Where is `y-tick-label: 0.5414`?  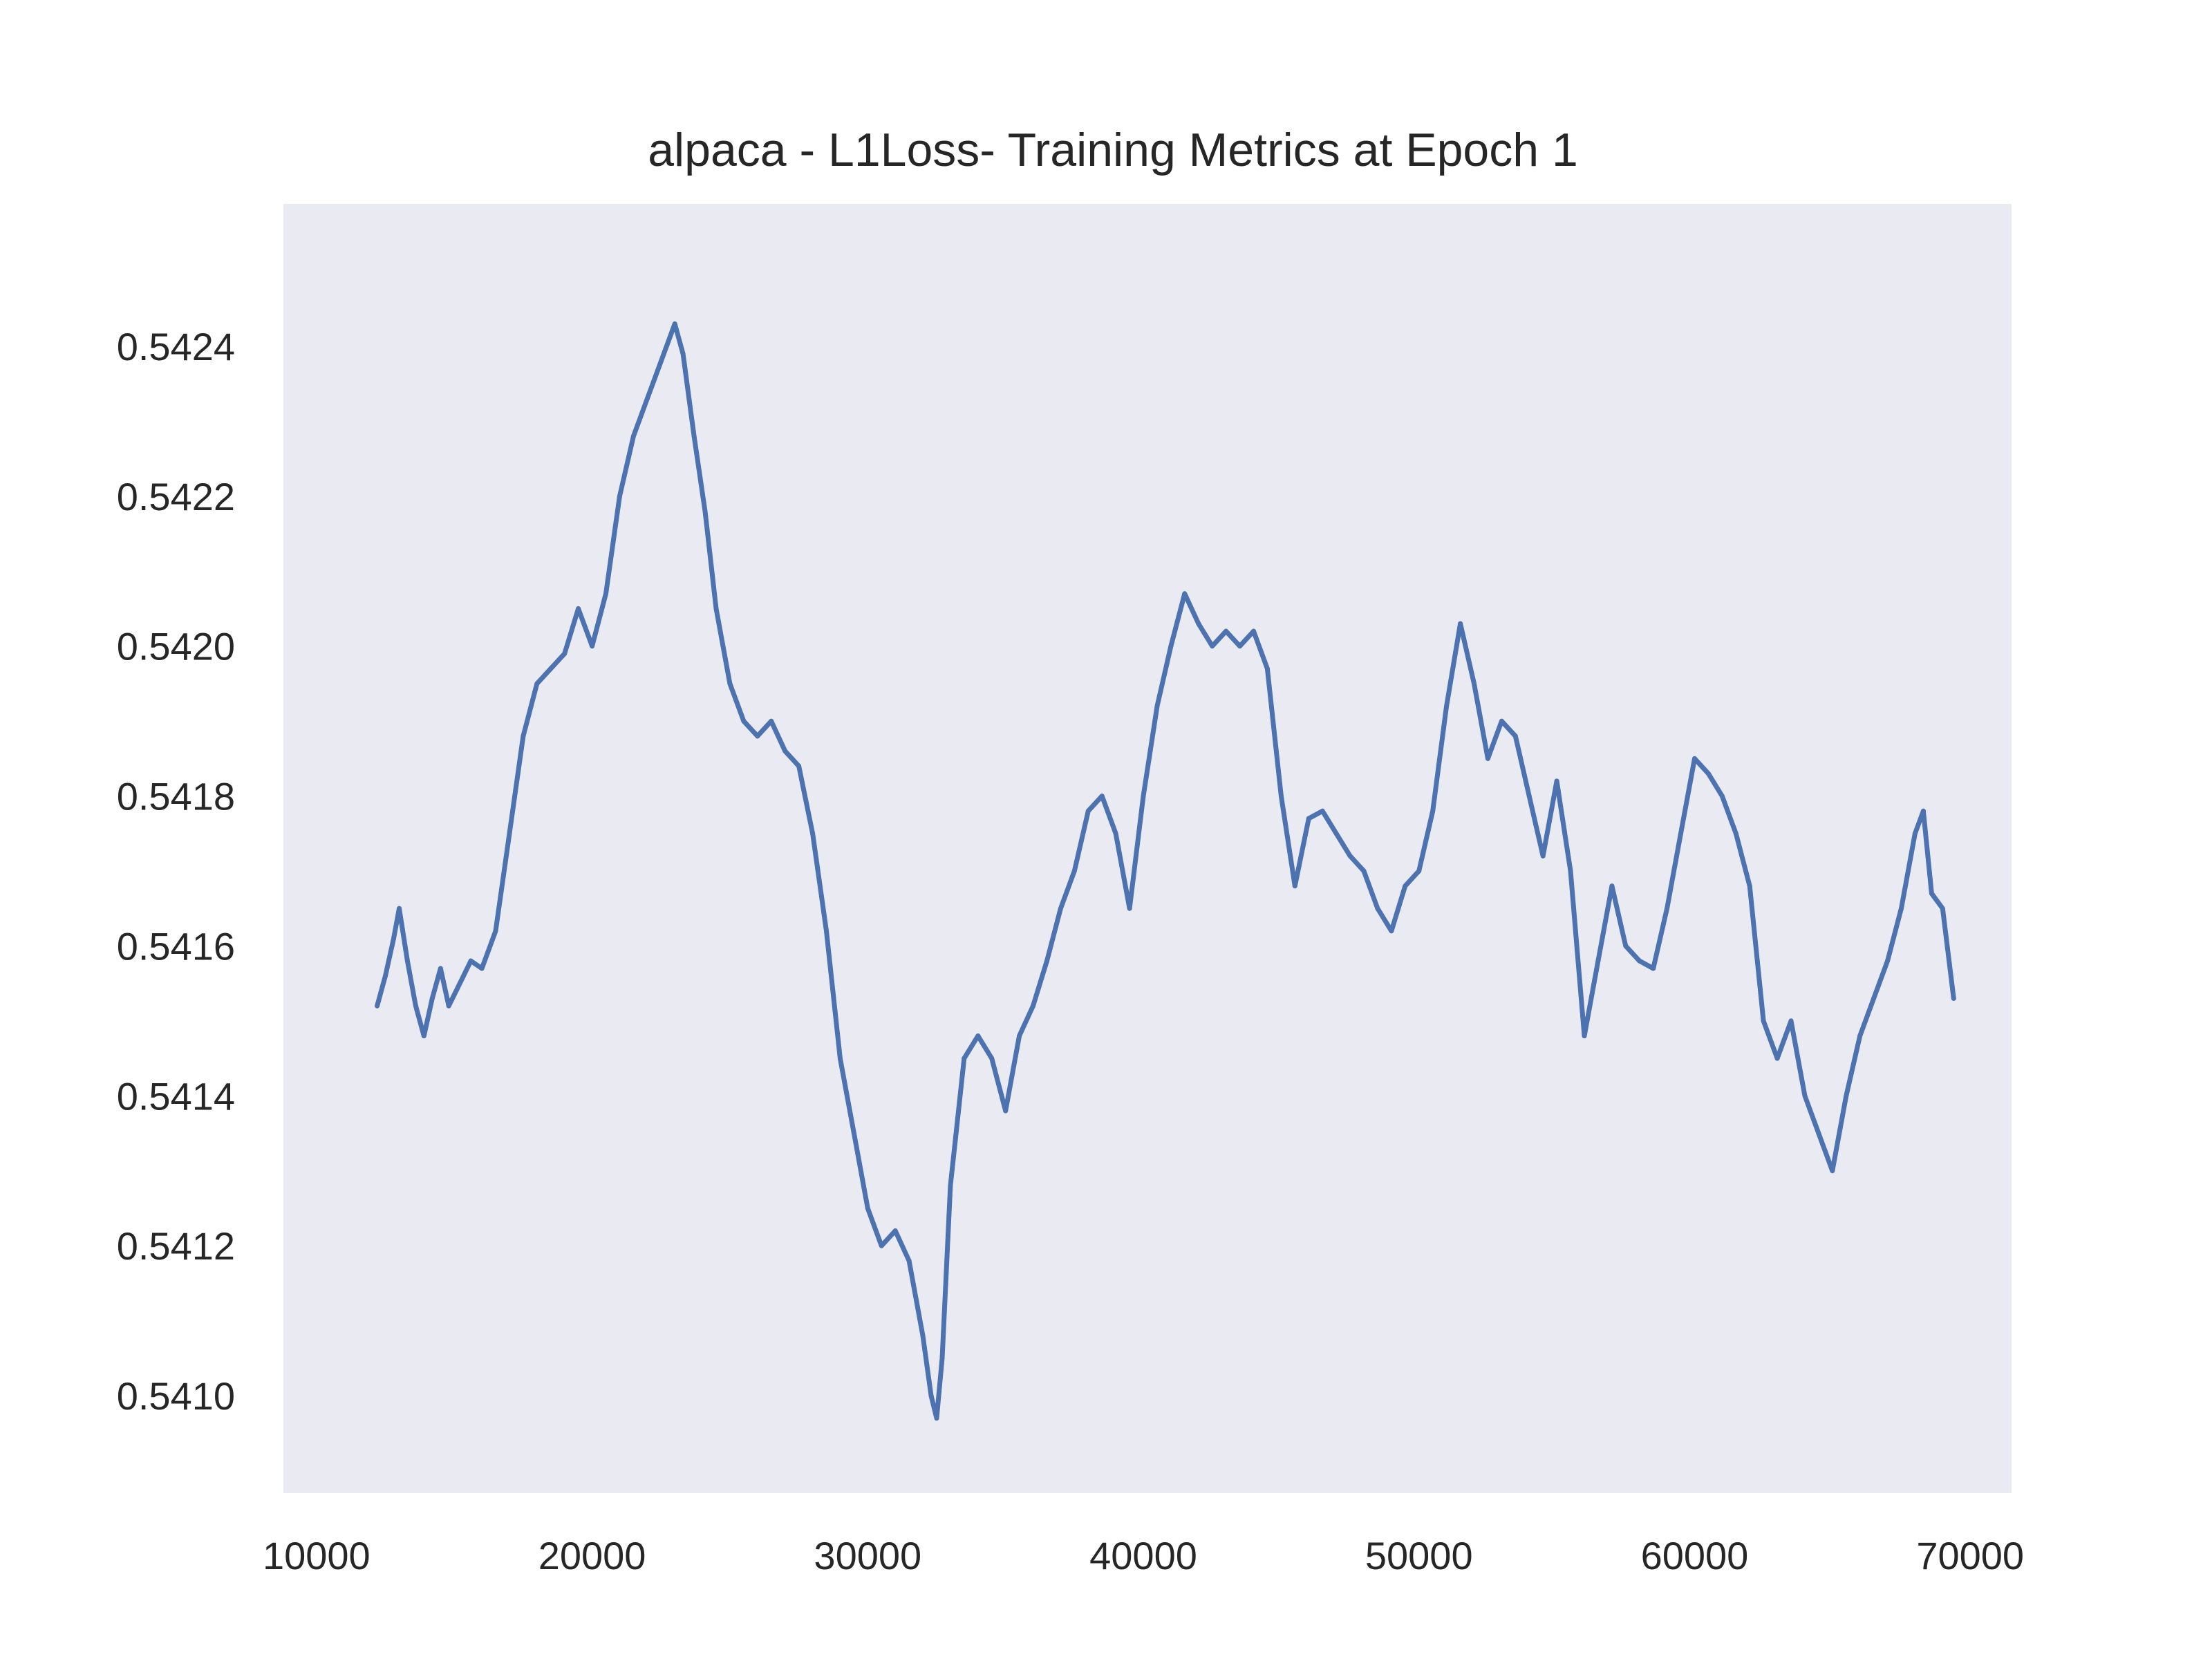
y-tick-label: 0.5414 is located at coordinates (176, 1096).